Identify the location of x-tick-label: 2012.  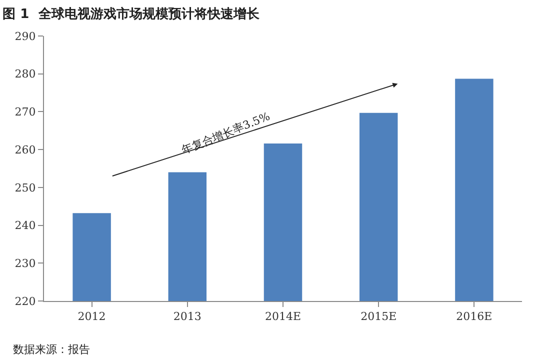
(92, 317).